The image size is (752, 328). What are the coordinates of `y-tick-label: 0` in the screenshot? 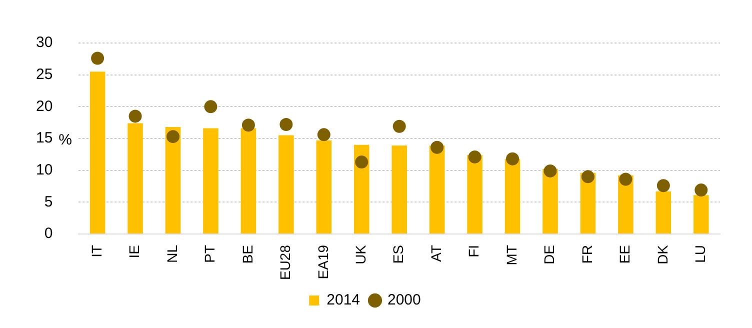 It's located at (48, 233).